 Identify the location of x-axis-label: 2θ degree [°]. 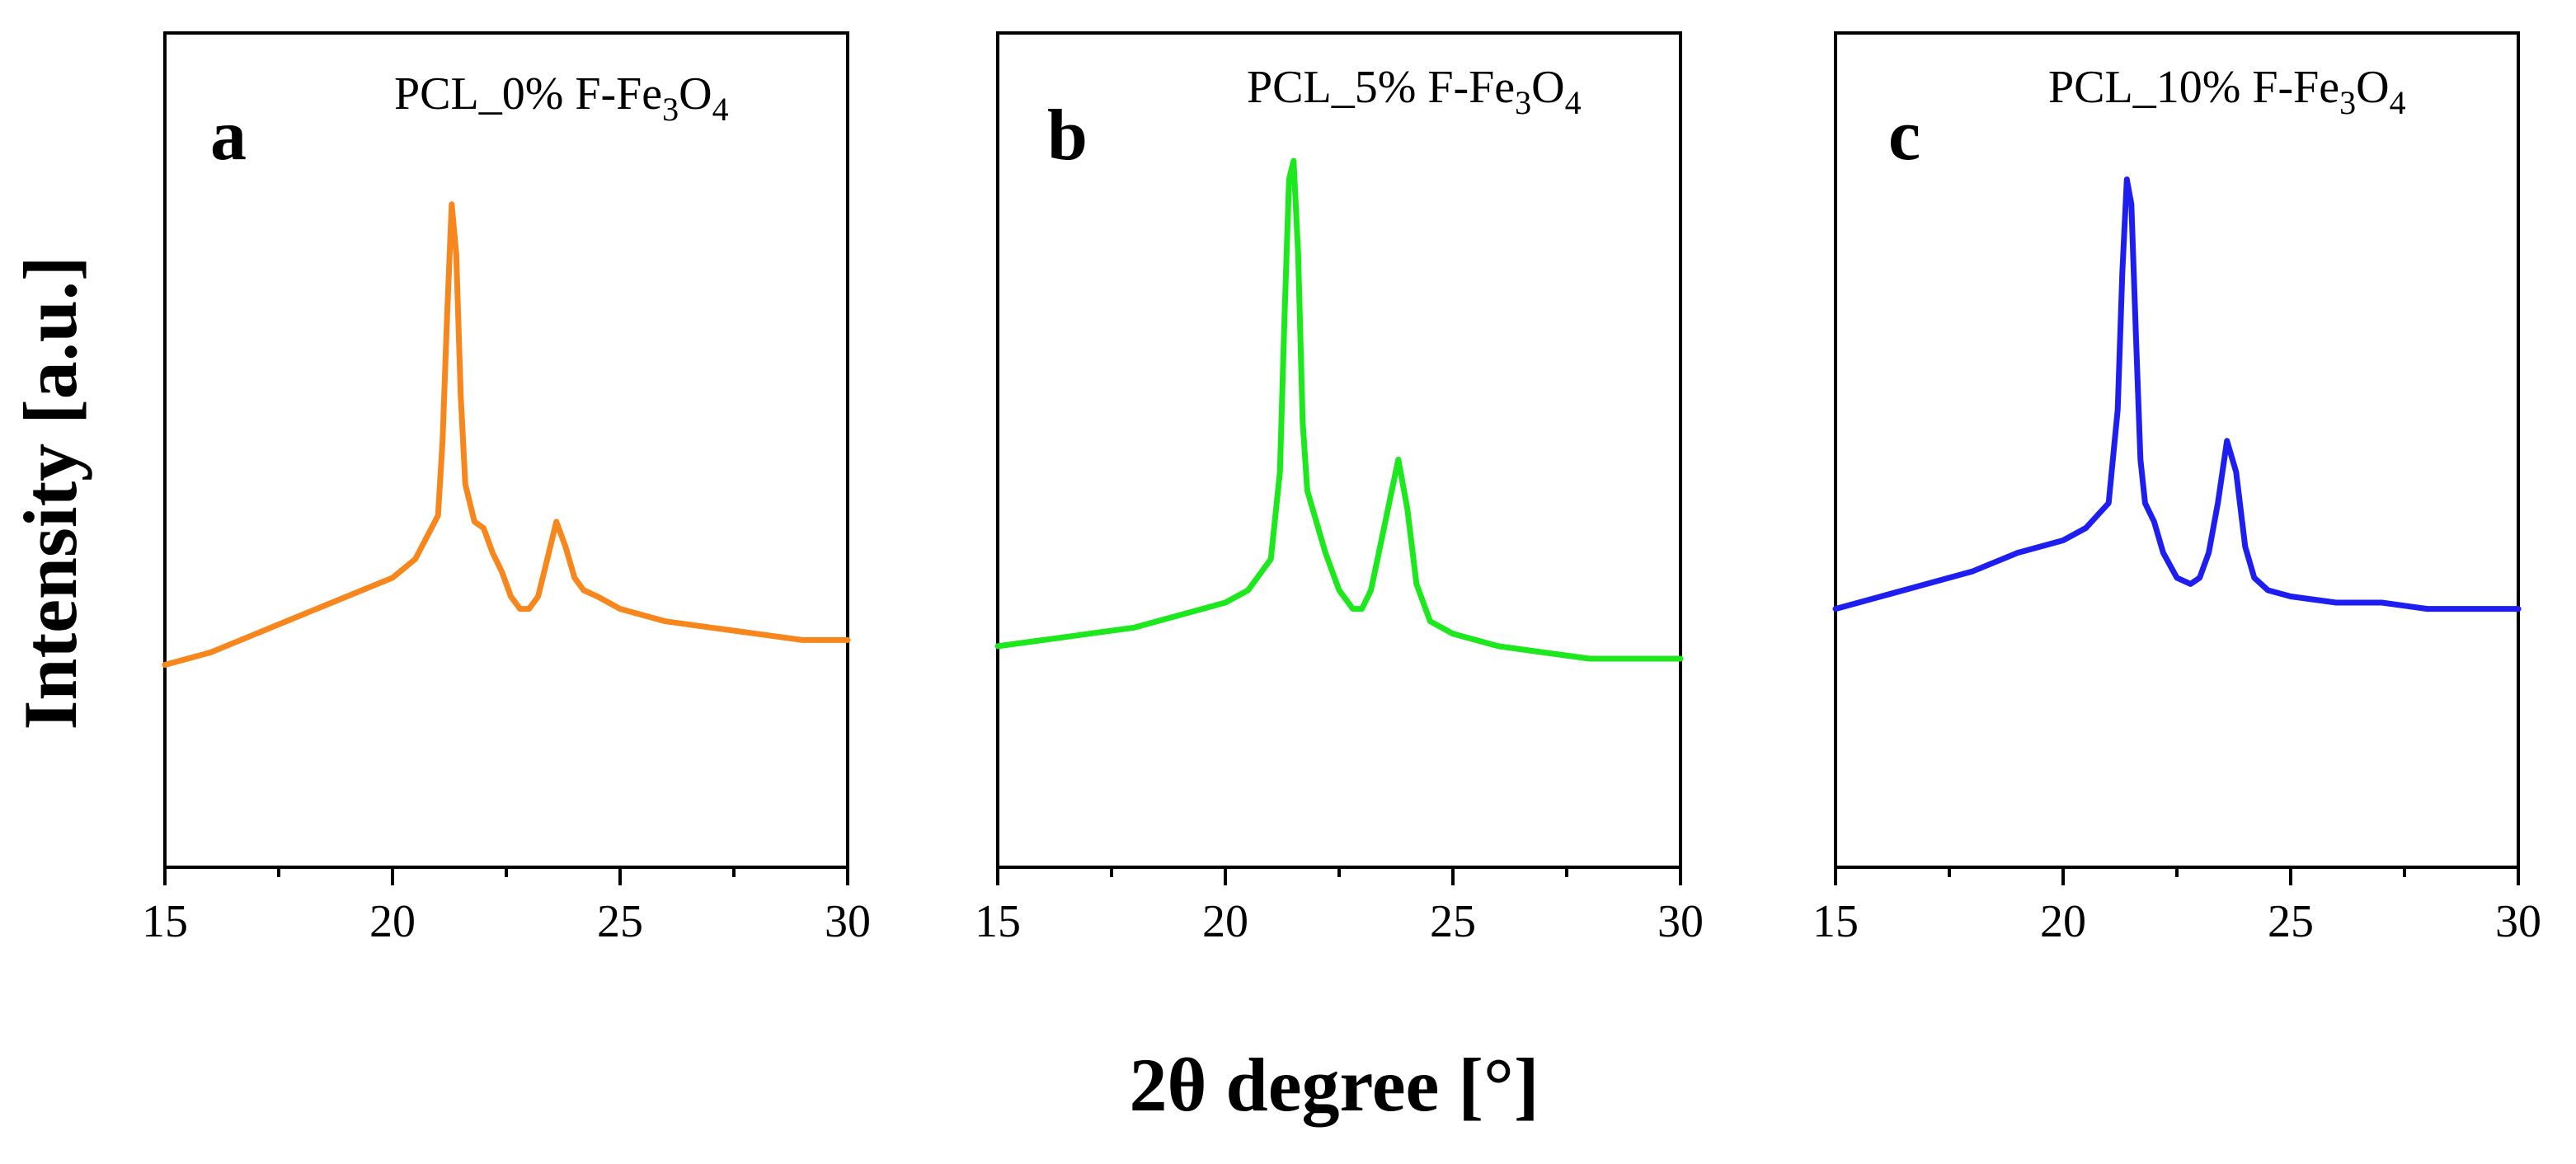
(1334, 1085).